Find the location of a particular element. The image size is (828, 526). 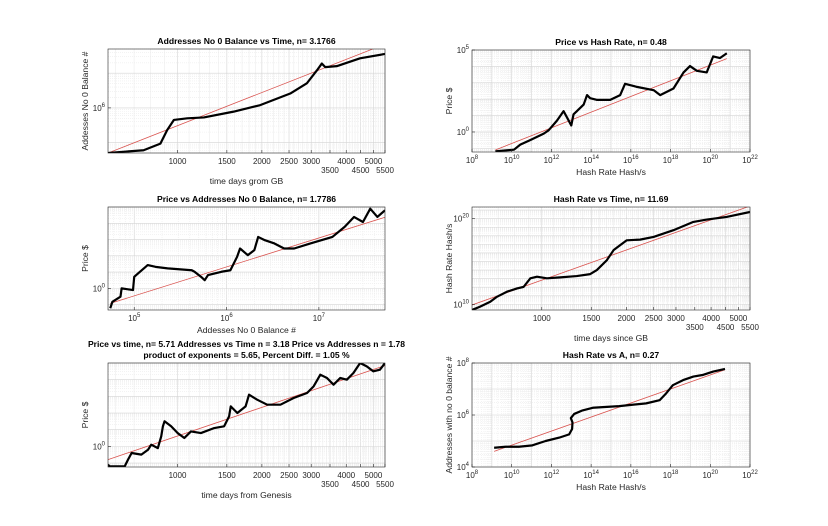

x-axis-label: time days grom GB is located at coordinates (247, 181).